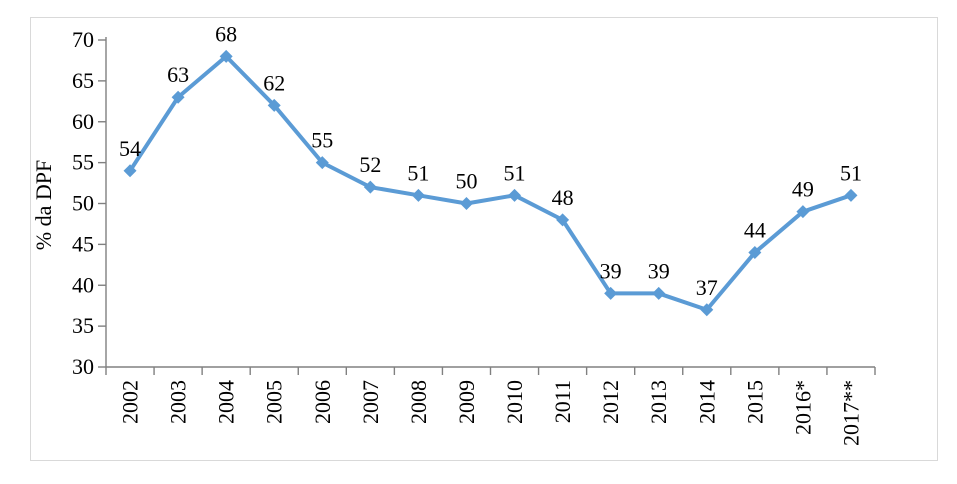  What do you see at coordinates (130, 148) in the screenshot?
I see `data-point-label: 54` at bounding box center [130, 148].